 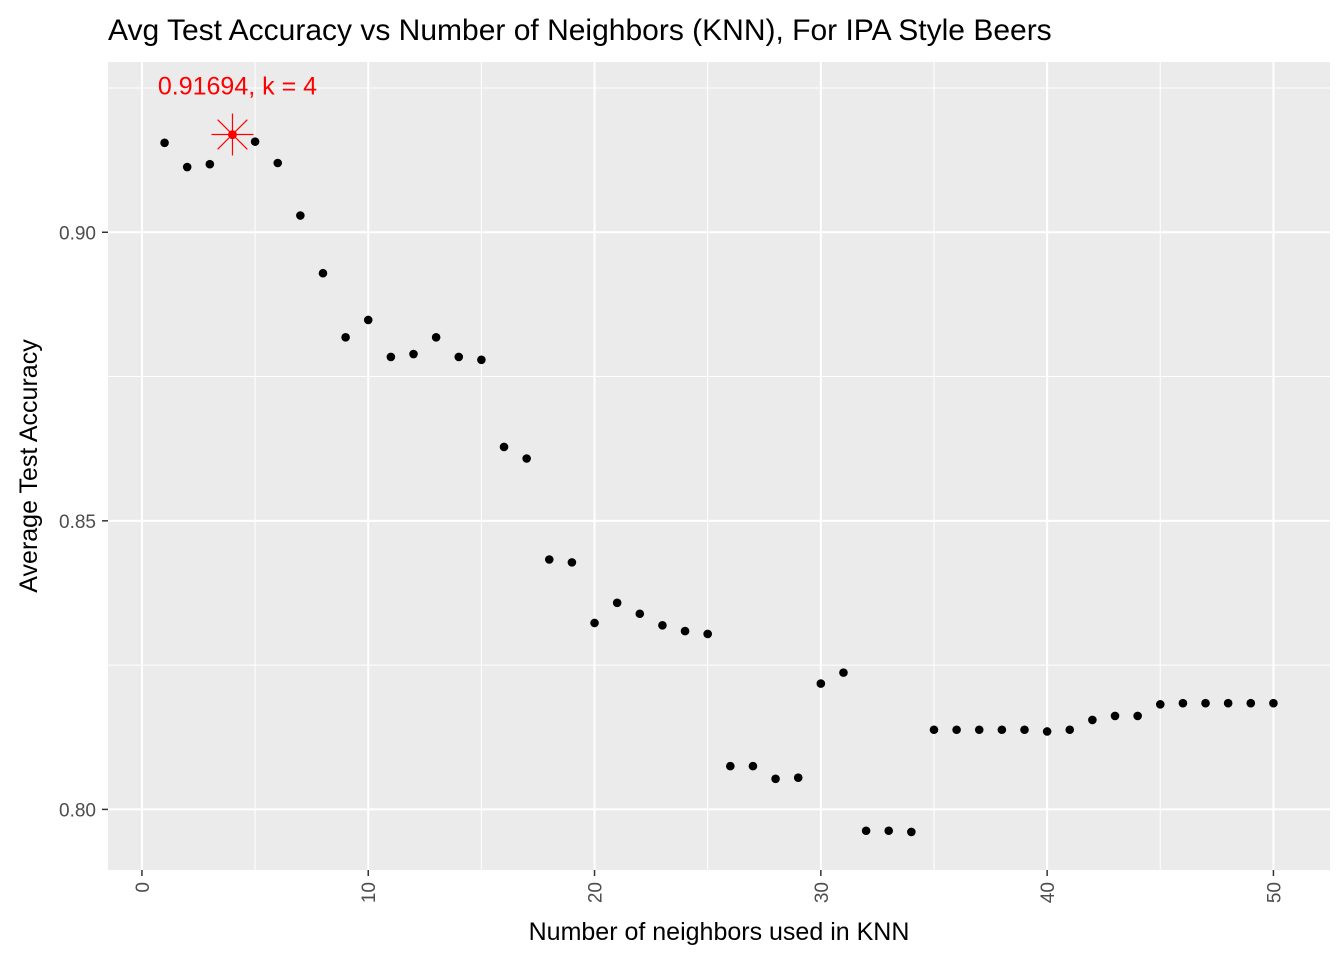 I want to click on y-tick-label: 0.90, so click(x=77, y=233).